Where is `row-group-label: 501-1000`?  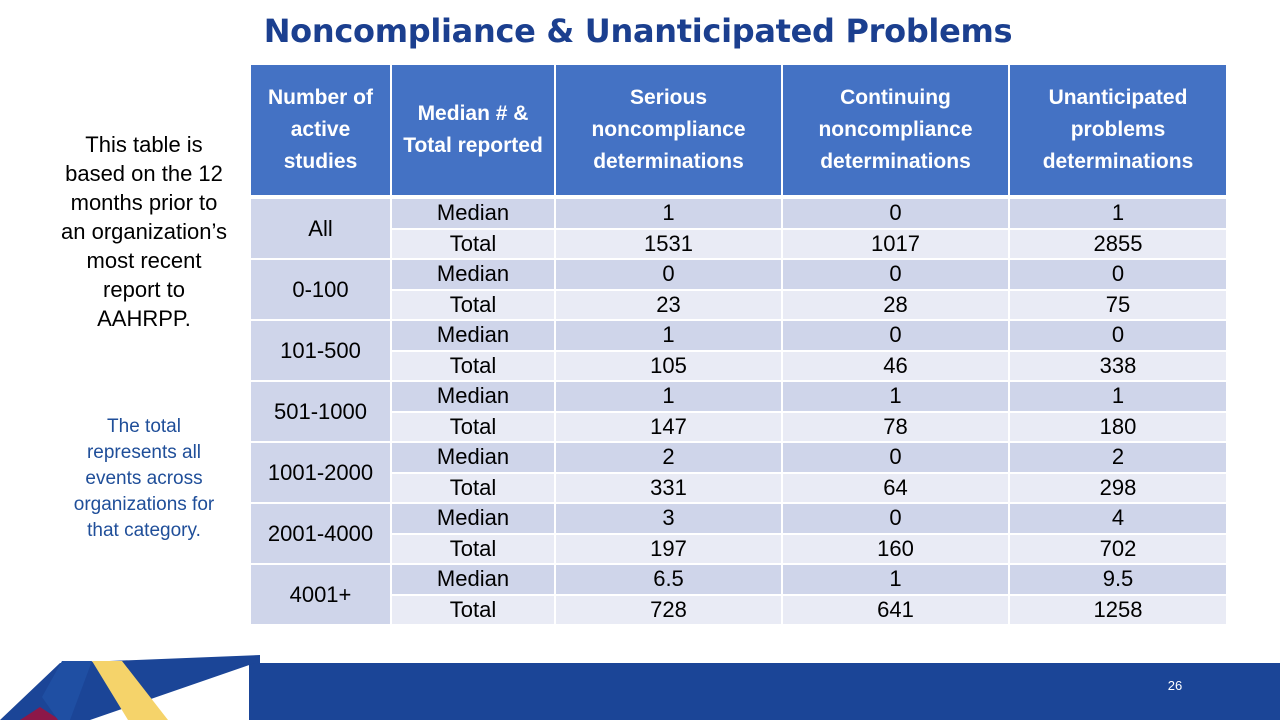 row-group-label: 501-1000 is located at coordinates (320, 411).